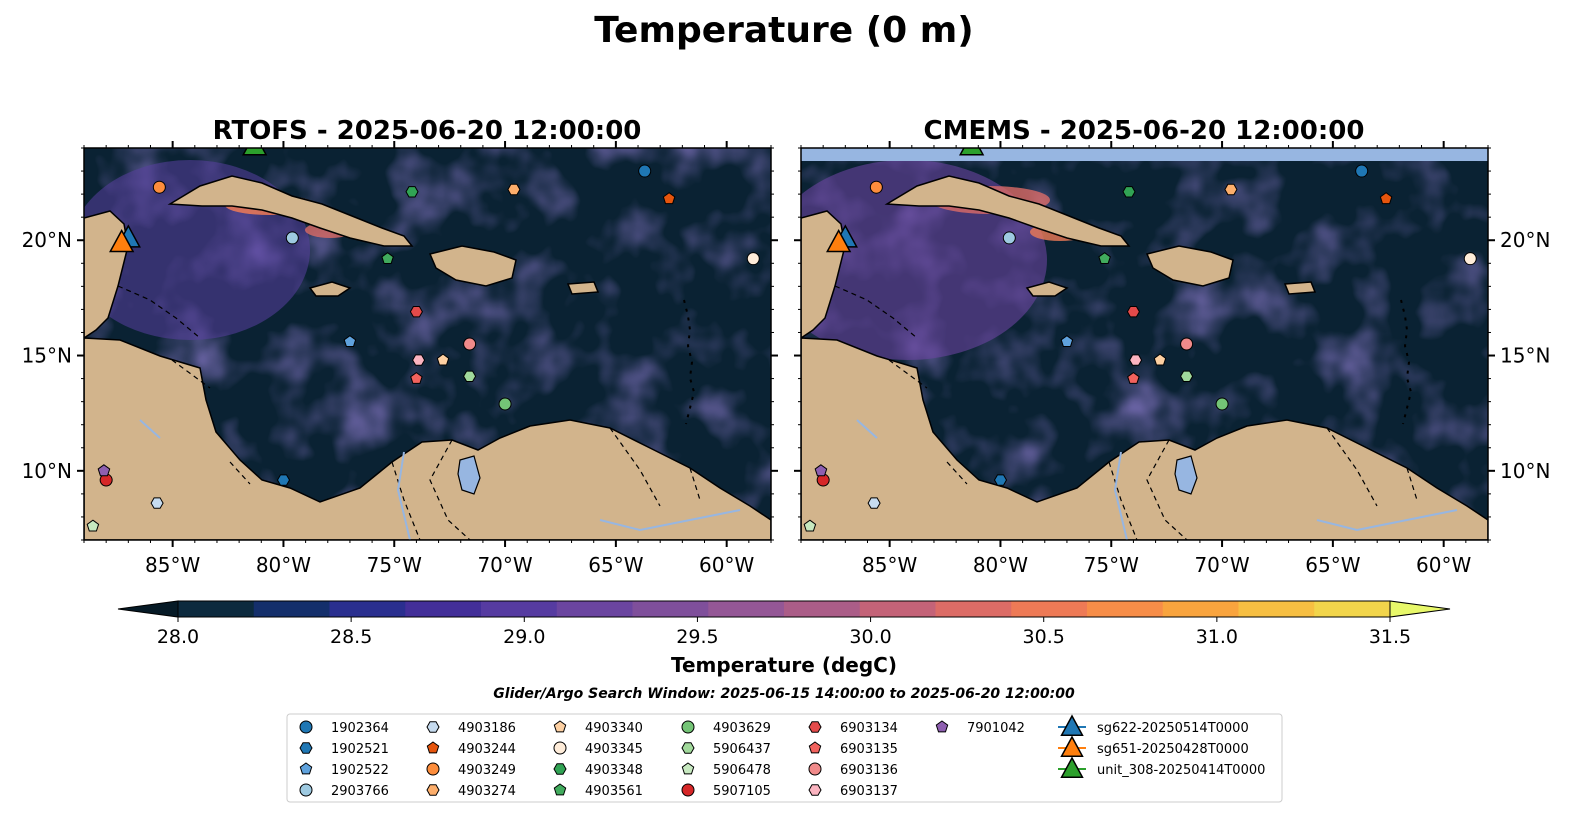 The height and width of the screenshot is (827, 1580). I want to click on panel-title-rtofs: RTOFS - 2025-06-20 12:00:00, so click(427, 131).